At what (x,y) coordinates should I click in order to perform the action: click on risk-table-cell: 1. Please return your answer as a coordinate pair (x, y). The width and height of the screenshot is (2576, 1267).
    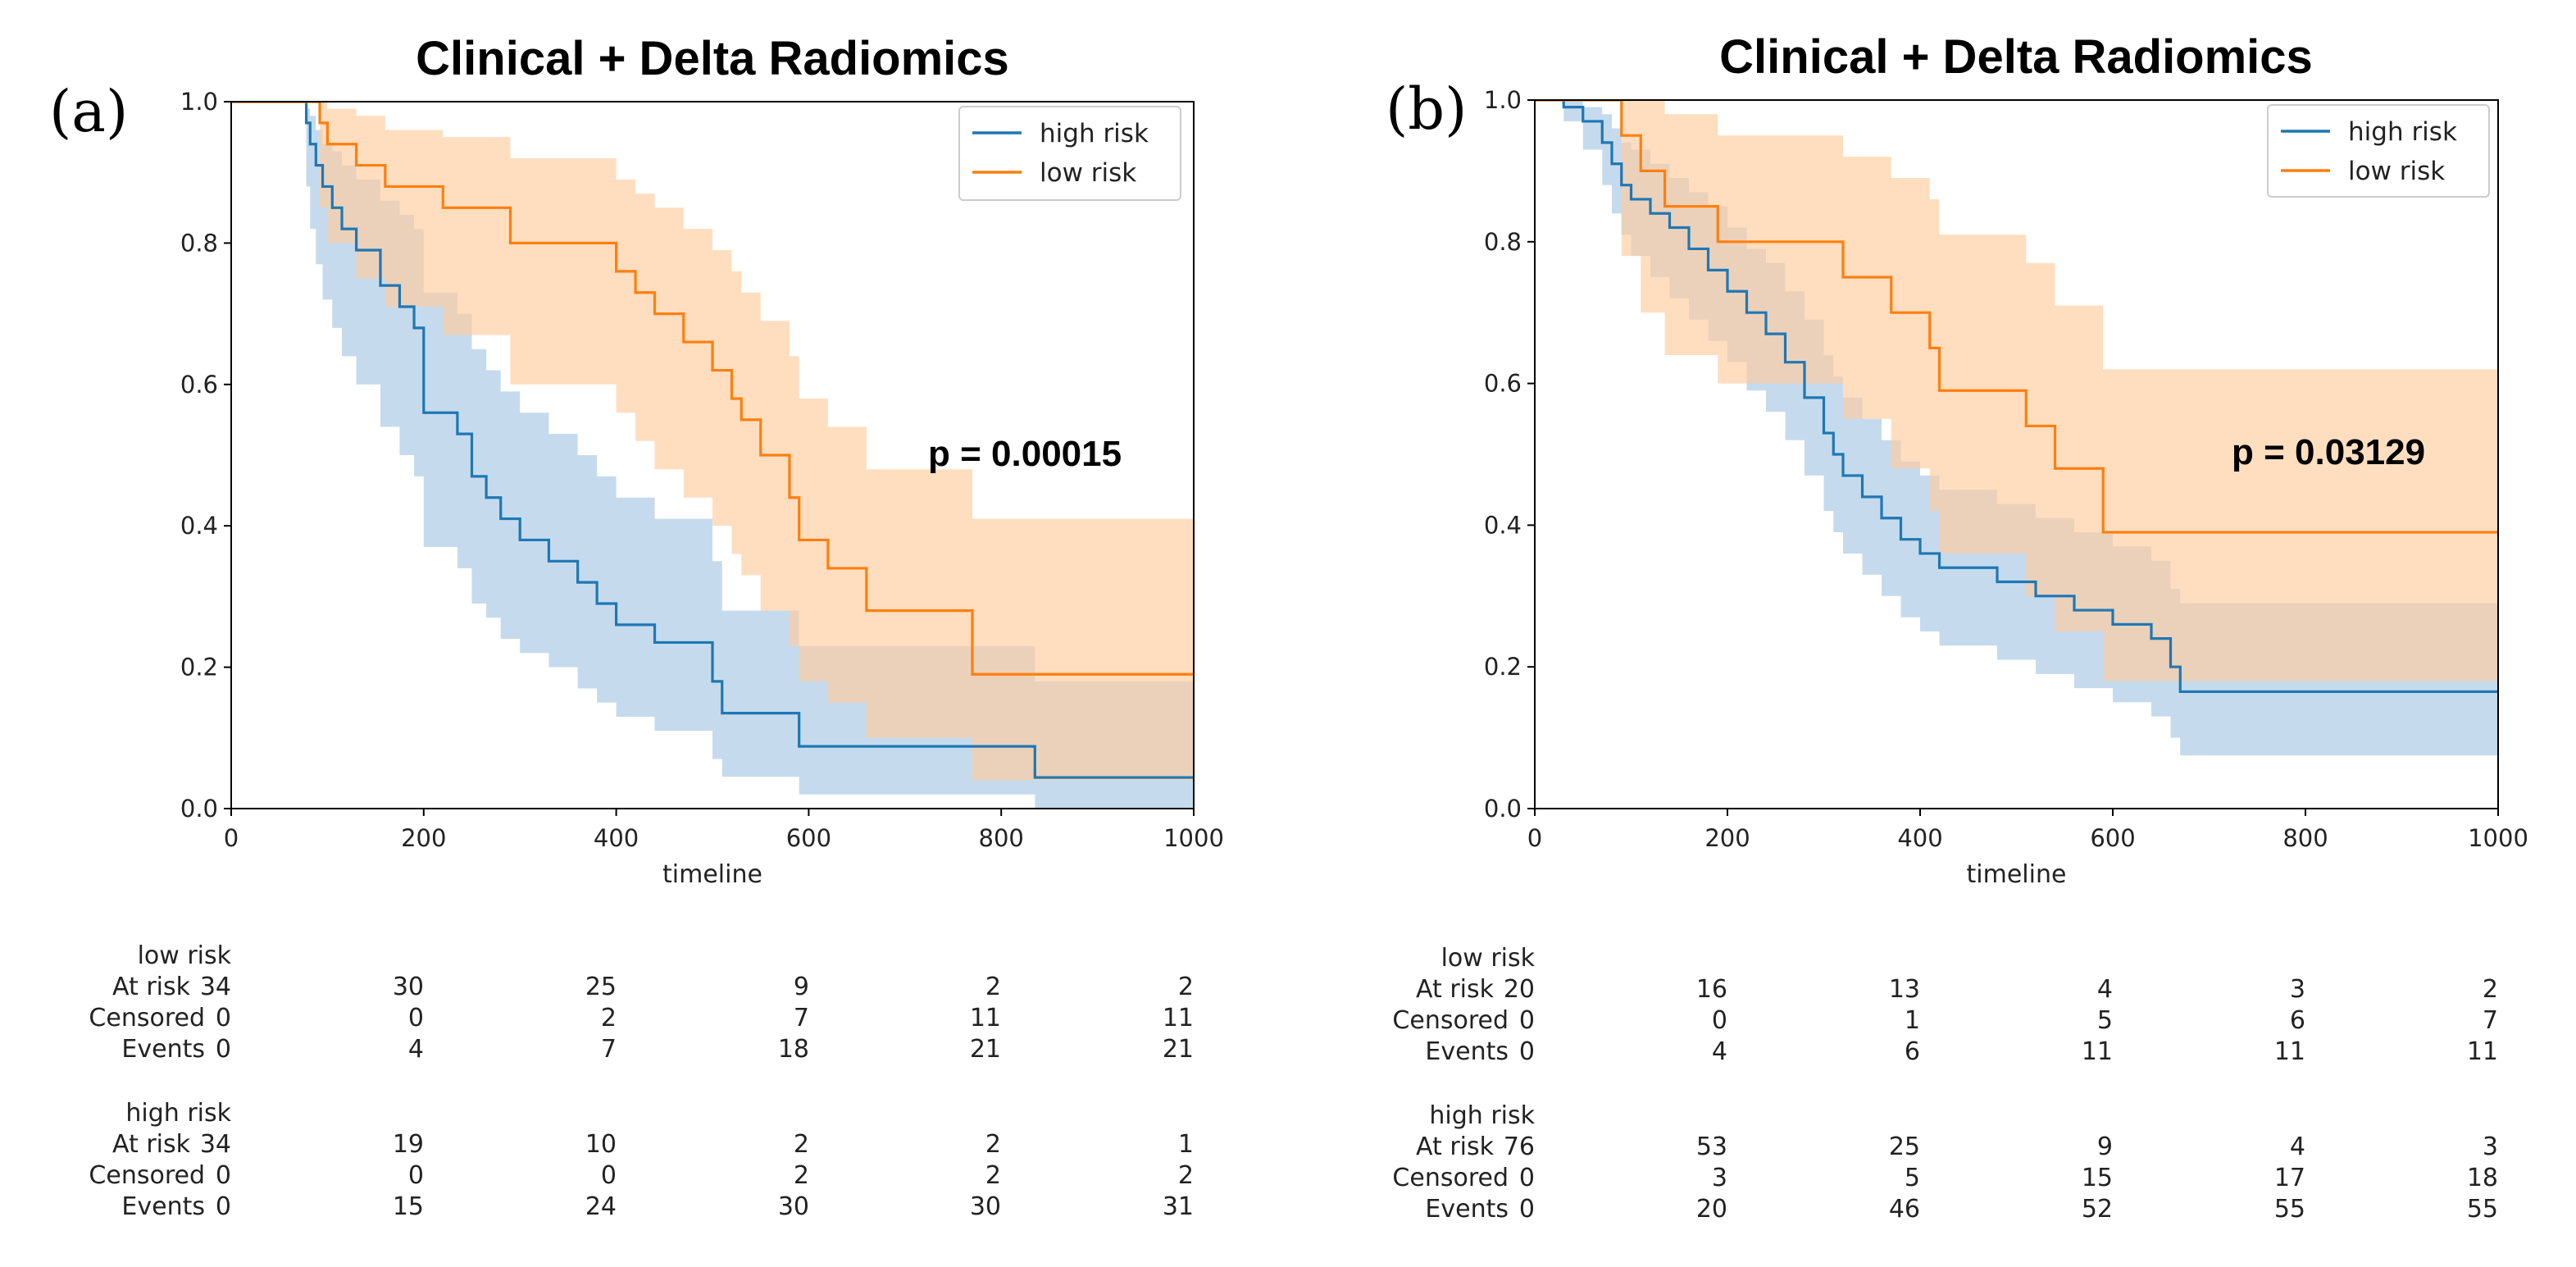
    Looking at the image, I should click on (1186, 1144).